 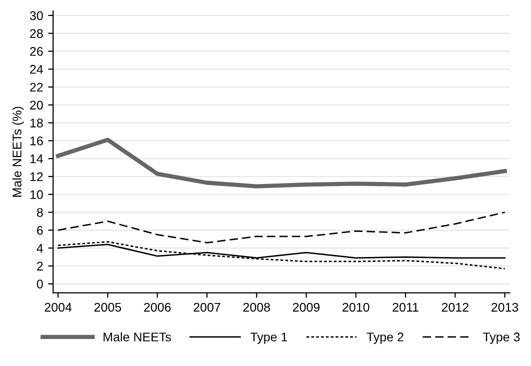 What do you see at coordinates (36, 123) in the screenshot?
I see `y-tick-label: 18` at bounding box center [36, 123].